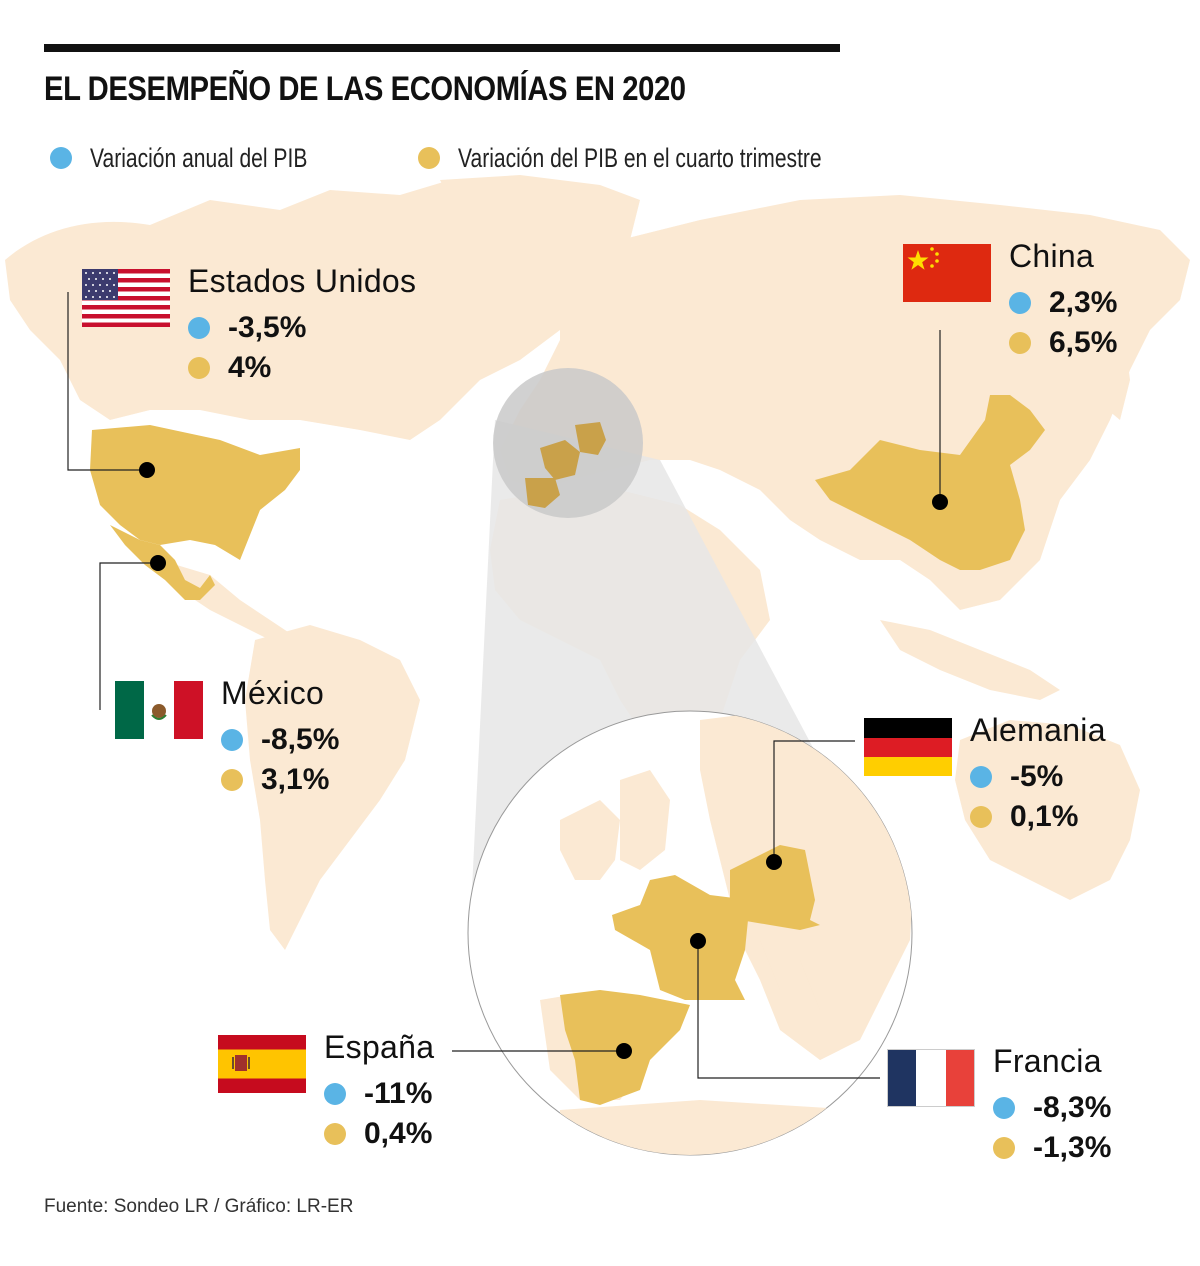 The width and height of the screenshot is (1200, 1266). Describe the element at coordinates (262, 1064) in the screenshot. I see `spain-flag-icon` at that location.